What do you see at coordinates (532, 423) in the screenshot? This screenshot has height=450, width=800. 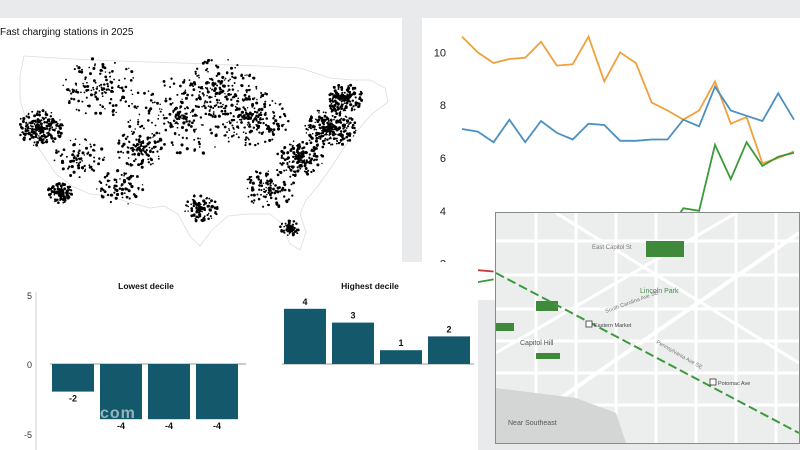 I see `label-near-southeast: Near Southeast` at bounding box center [532, 423].